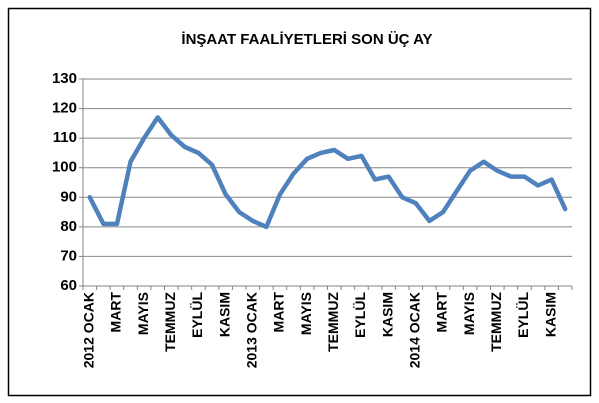 This screenshot has height=403, width=599. What do you see at coordinates (64, 78) in the screenshot?
I see `y-tick-label: 130` at bounding box center [64, 78].